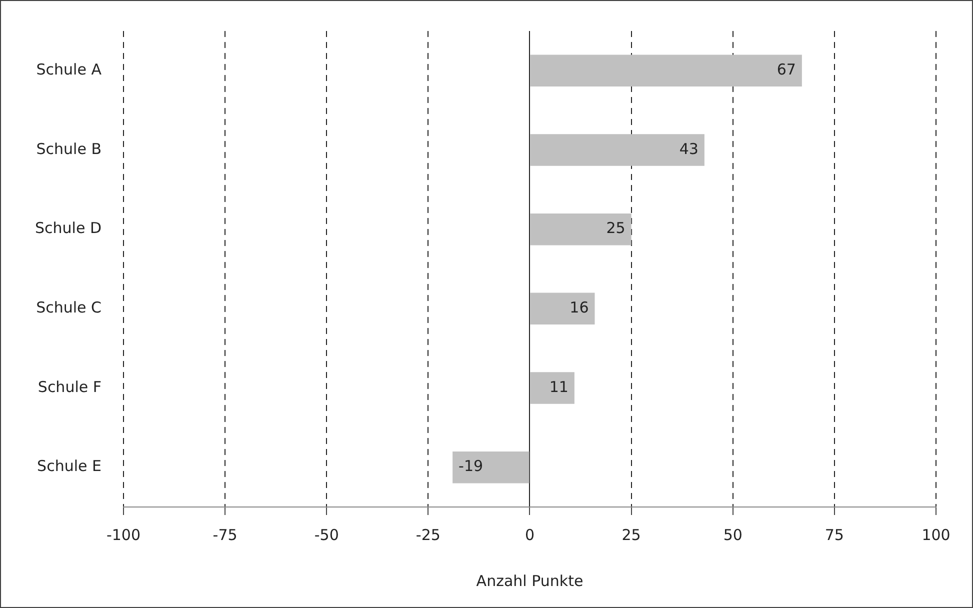  What do you see at coordinates (631, 535) in the screenshot?
I see `x-tick-label: 25` at bounding box center [631, 535].